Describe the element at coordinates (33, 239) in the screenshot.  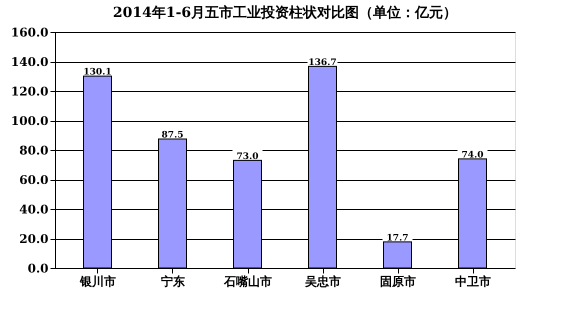
I see `y-tick-label: 20.0` at that location.